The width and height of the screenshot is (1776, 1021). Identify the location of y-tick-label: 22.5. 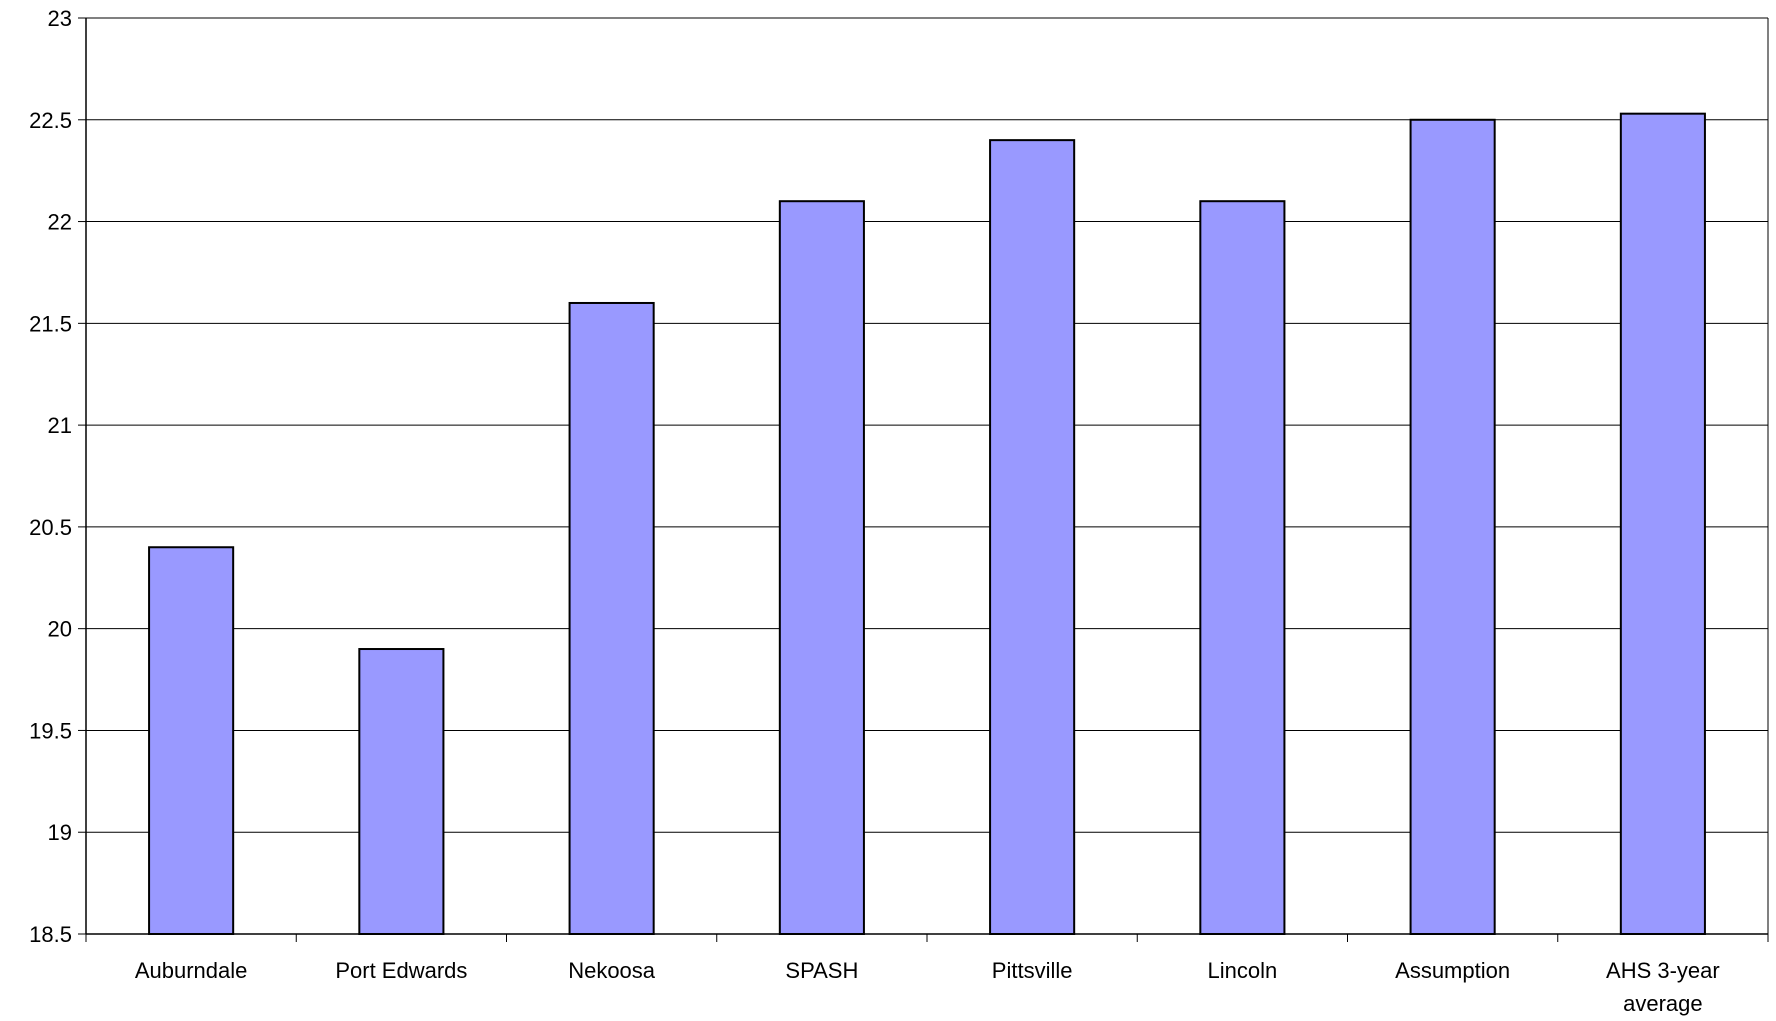
(50, 120).